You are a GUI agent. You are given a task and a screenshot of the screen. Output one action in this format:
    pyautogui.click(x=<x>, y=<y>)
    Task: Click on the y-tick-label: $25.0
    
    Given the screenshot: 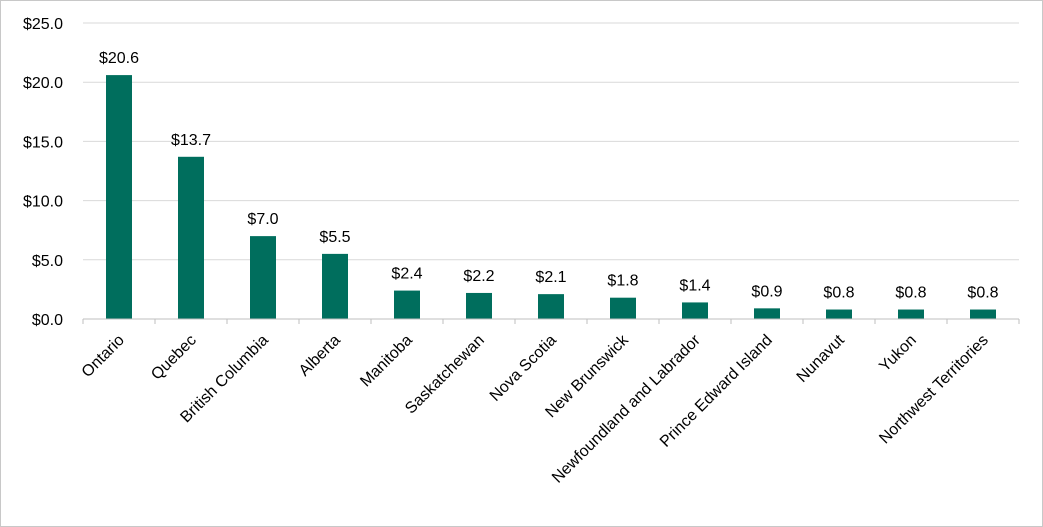 What is the action you would take?
    pyautogui.click(x=43, y=24)
    